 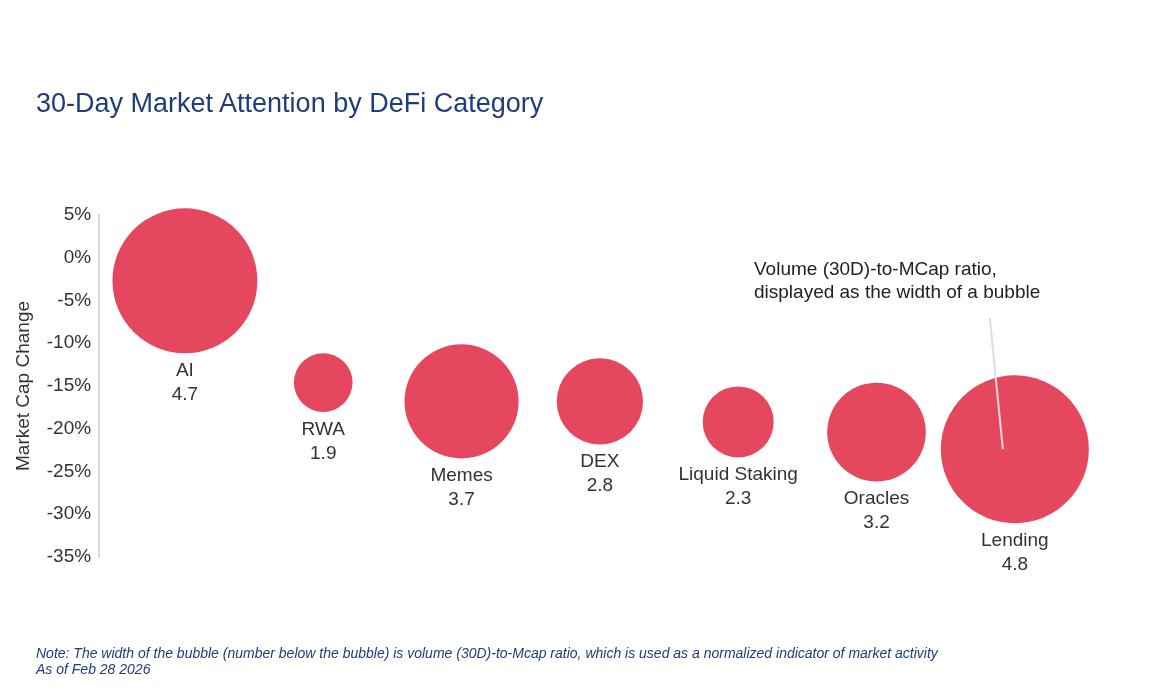 What do you see at coordinates (290, 103) in the screenshot?
I see `chart-title: 30-Day Market Attention by DeFi Category` at bounding box center [290, 103].